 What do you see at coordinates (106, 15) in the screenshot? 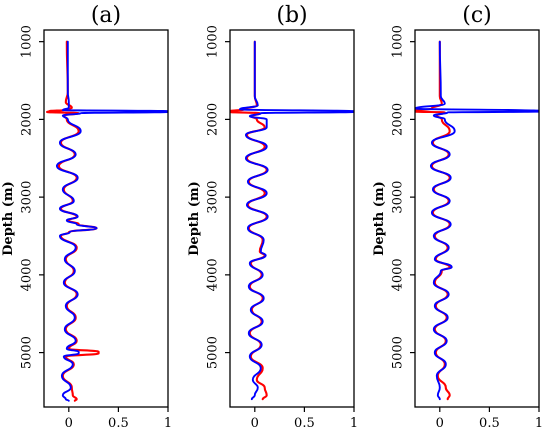
I see `panel-title: (a)` at bounding box center [106, 15].